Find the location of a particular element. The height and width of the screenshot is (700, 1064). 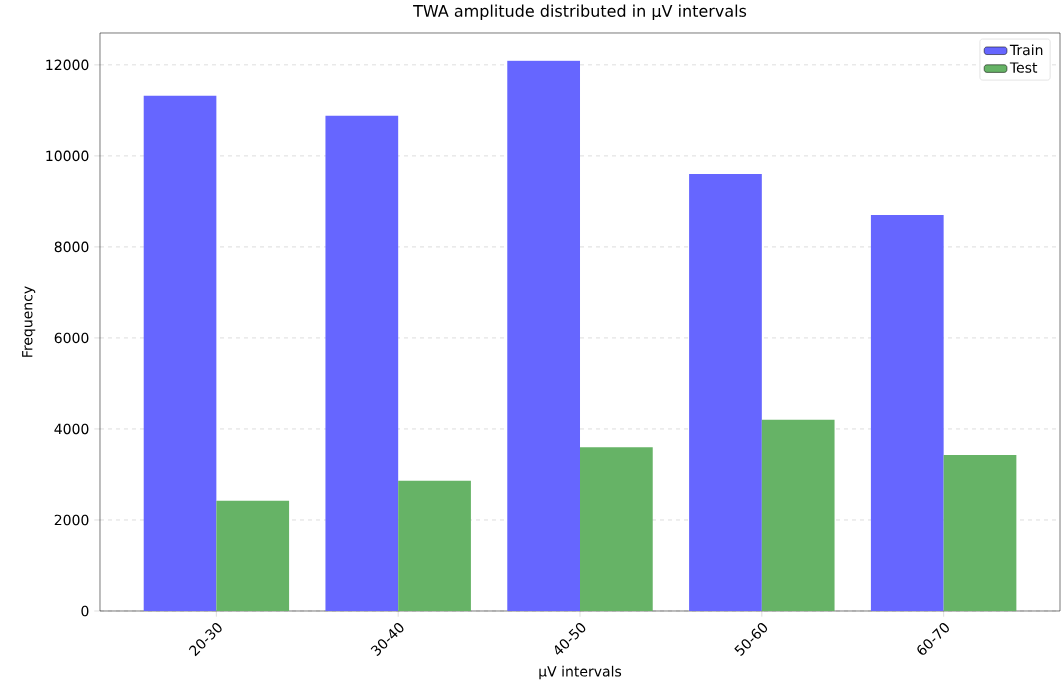

y-tick-label: 8000 is located at coordinates (71, 247).